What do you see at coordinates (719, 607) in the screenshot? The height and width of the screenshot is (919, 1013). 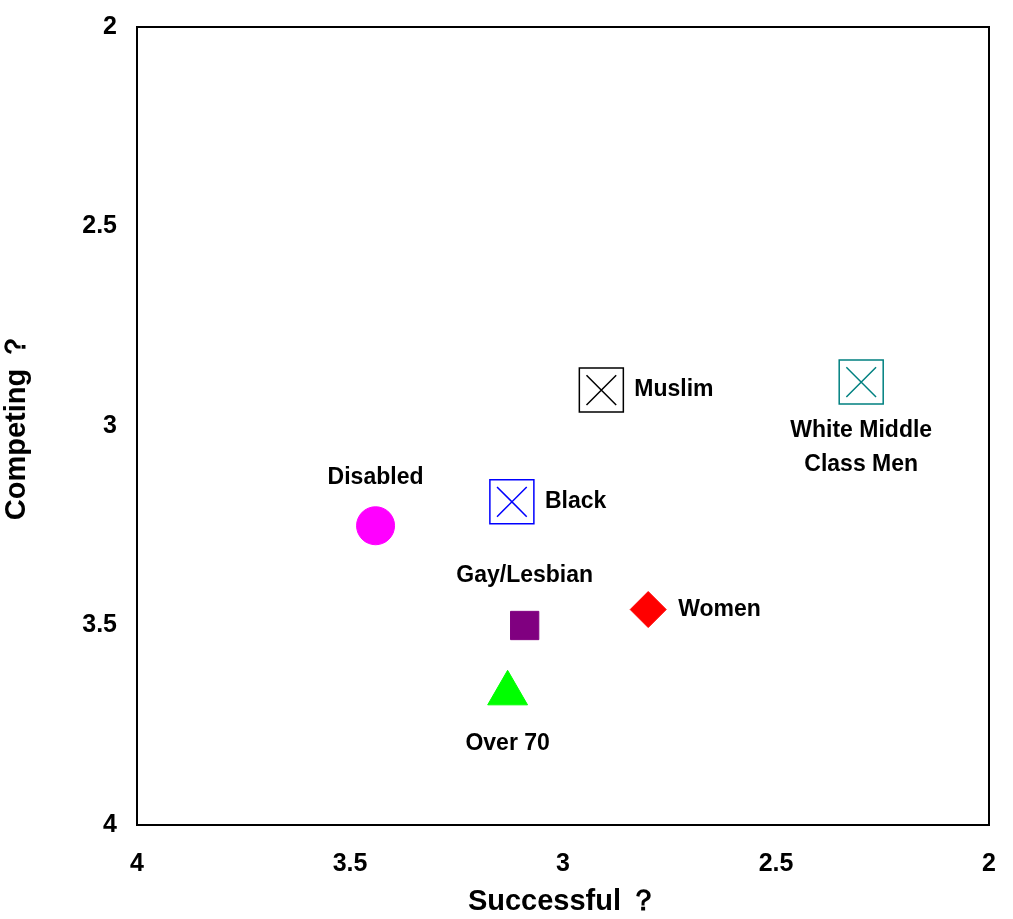 I see `series-label: Women` at bounding box center [719, 607].